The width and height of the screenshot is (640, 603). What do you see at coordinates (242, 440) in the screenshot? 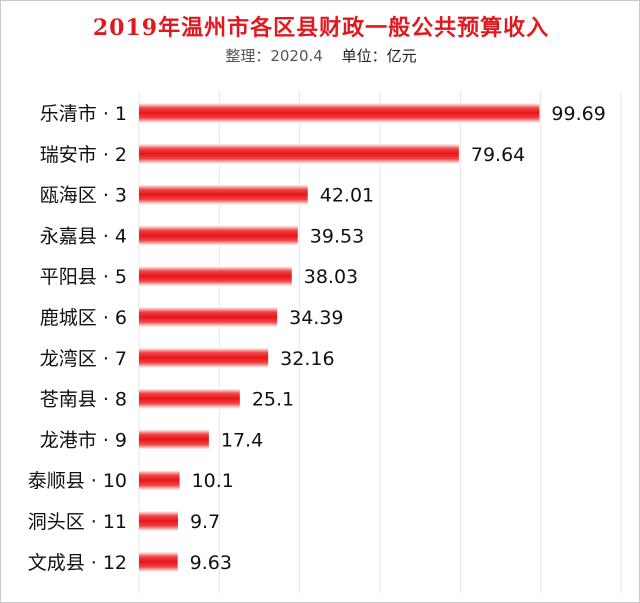
I see `value-label: 17.4` at bounding box center [242, 440].